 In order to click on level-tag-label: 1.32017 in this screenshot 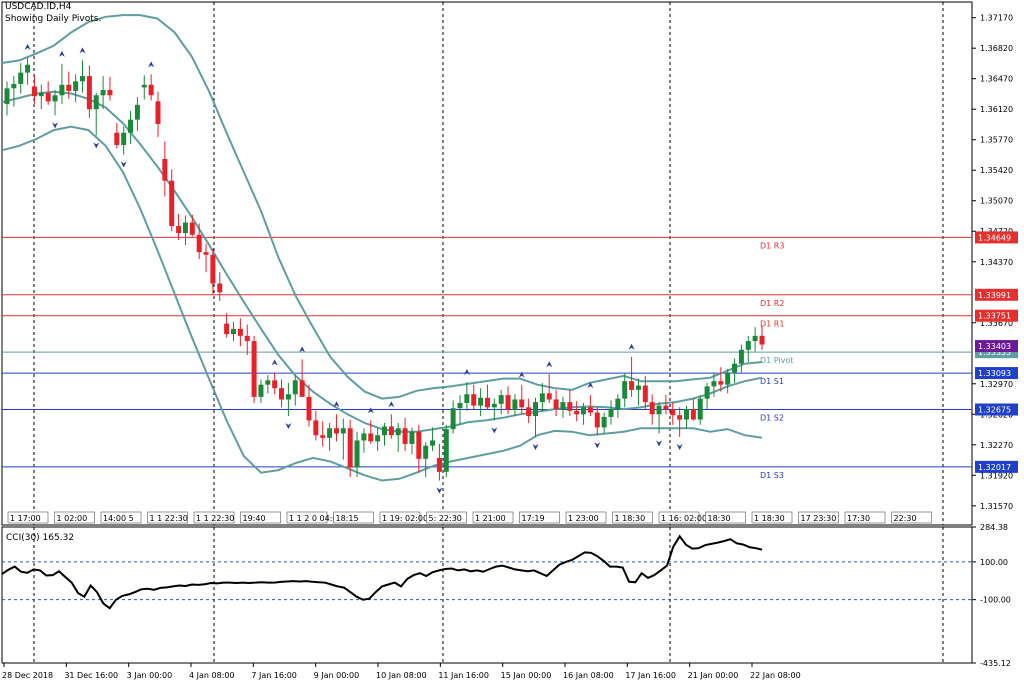, I will do `click(994, 467)`.